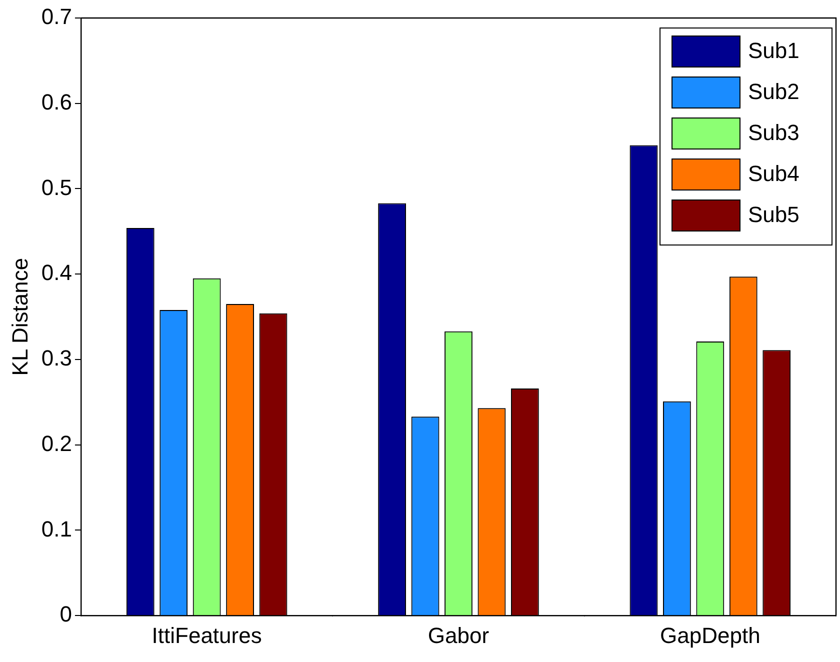  Describe the element at coordinates (207, 635) in the screenshot. I see `x-tick-label: IttiFeatures` at that location.